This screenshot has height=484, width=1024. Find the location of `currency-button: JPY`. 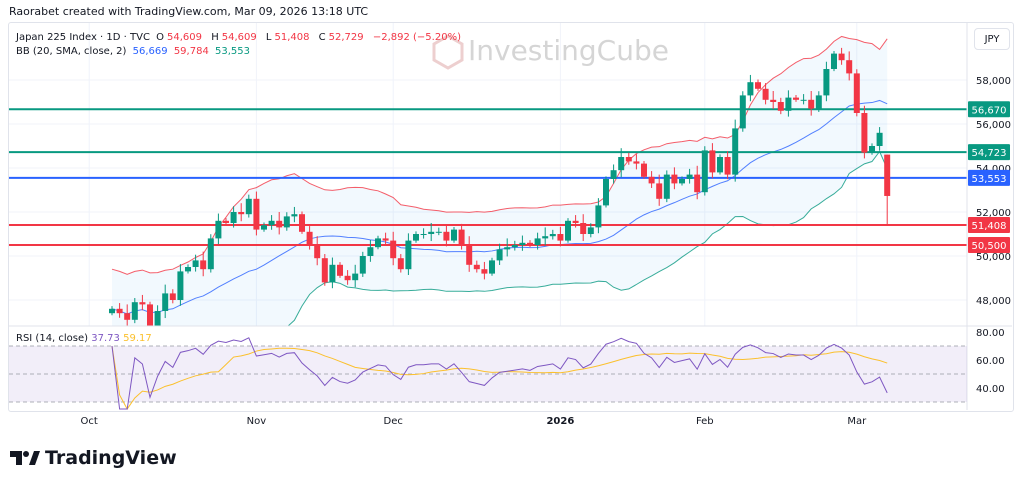

currency-button: JPY is located at coordinates (992, 39).